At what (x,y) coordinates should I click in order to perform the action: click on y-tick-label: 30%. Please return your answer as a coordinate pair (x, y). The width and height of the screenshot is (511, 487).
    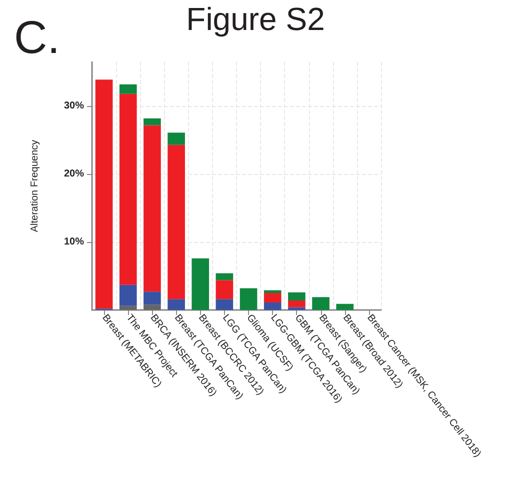
    Looking at the image, I should click on (74, 106).